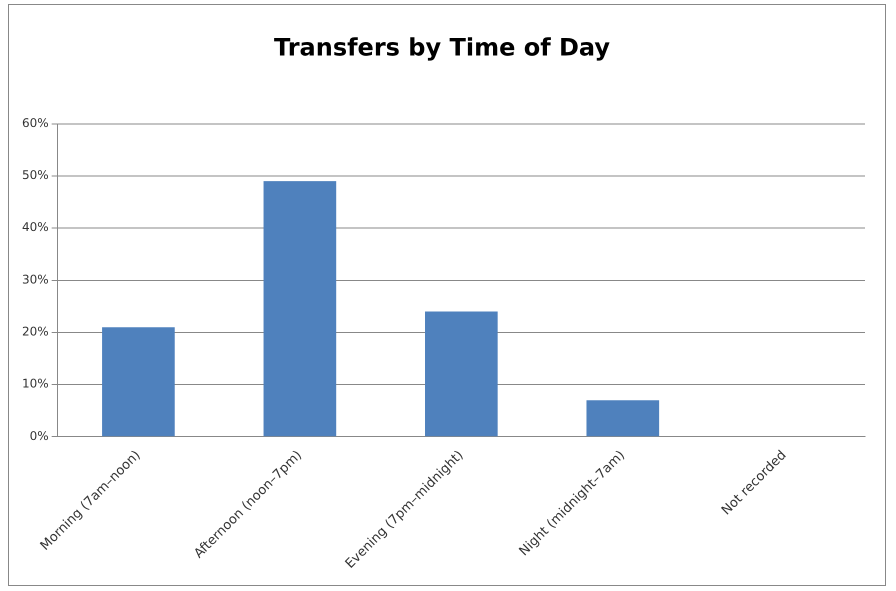 The width and height of the screenshot is (896, 591). What do you see at coordinates (35, 331) in the screenshot?
I see `y-tick-label: 20%` at bounding box center [35, 331].